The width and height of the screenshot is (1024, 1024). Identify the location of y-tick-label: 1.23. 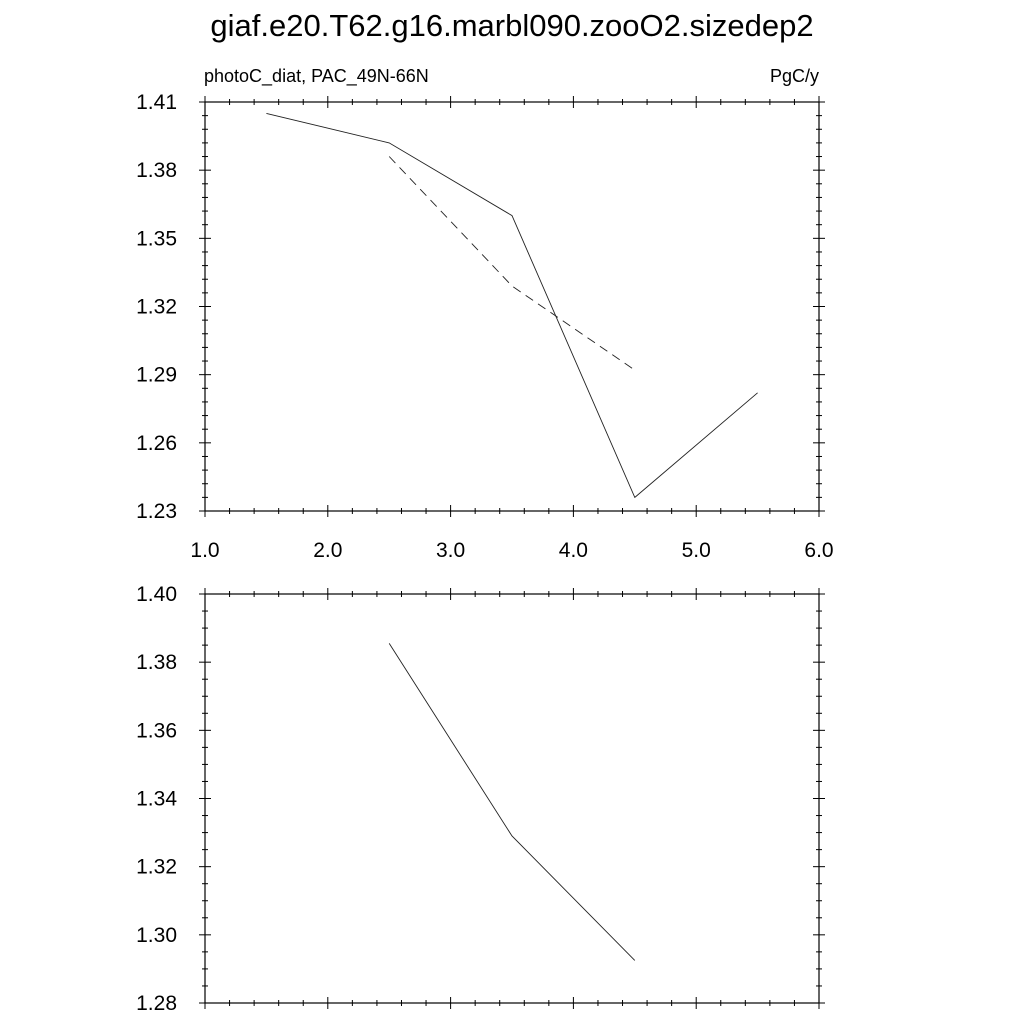
(156, 511).